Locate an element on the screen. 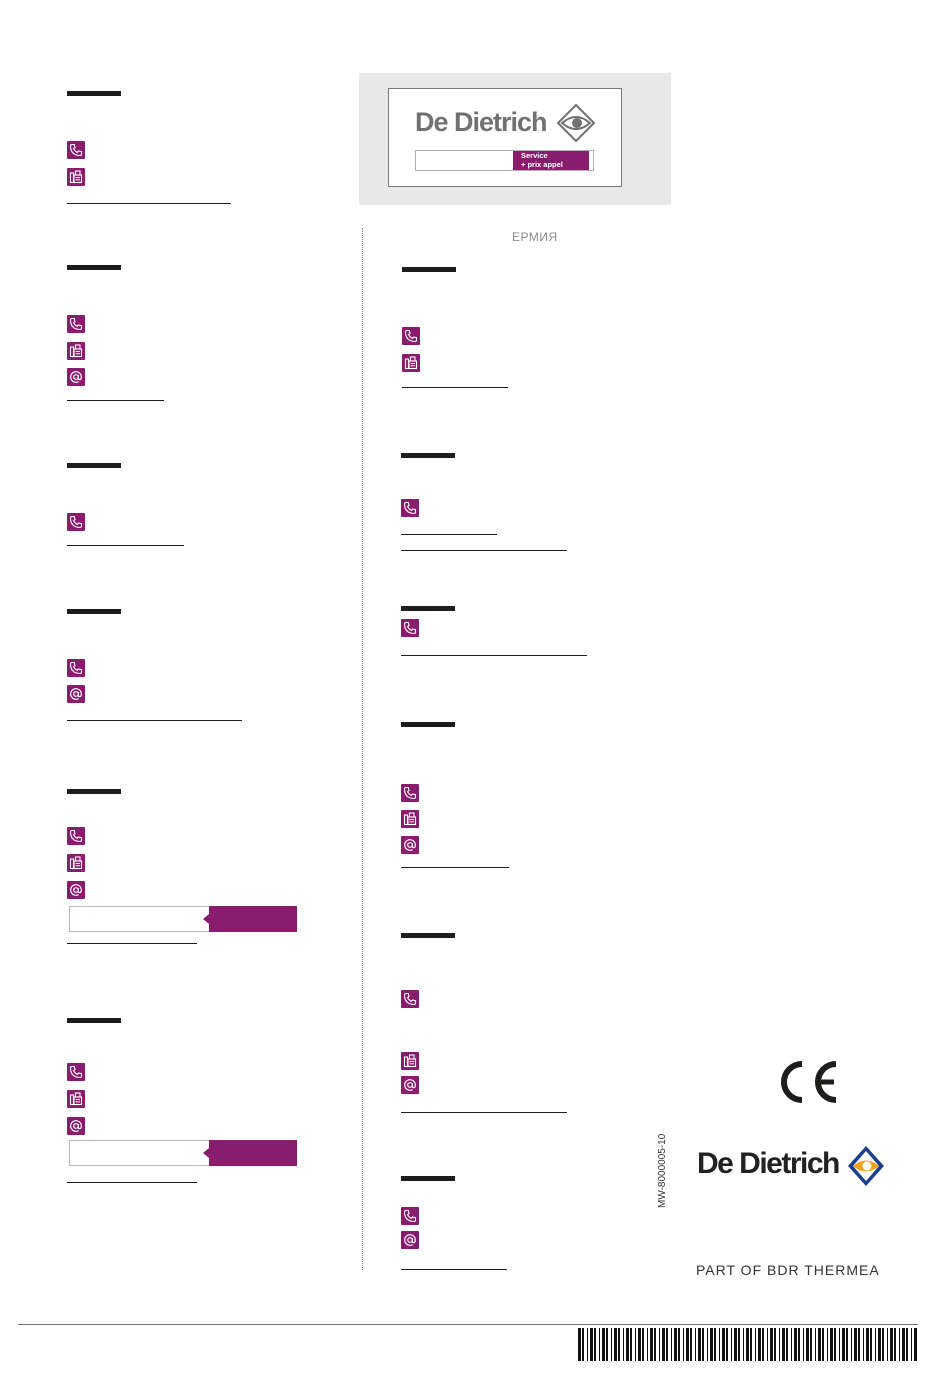 The image size is (950, 1378). footer-divider is located at coordinates (468, 1324).